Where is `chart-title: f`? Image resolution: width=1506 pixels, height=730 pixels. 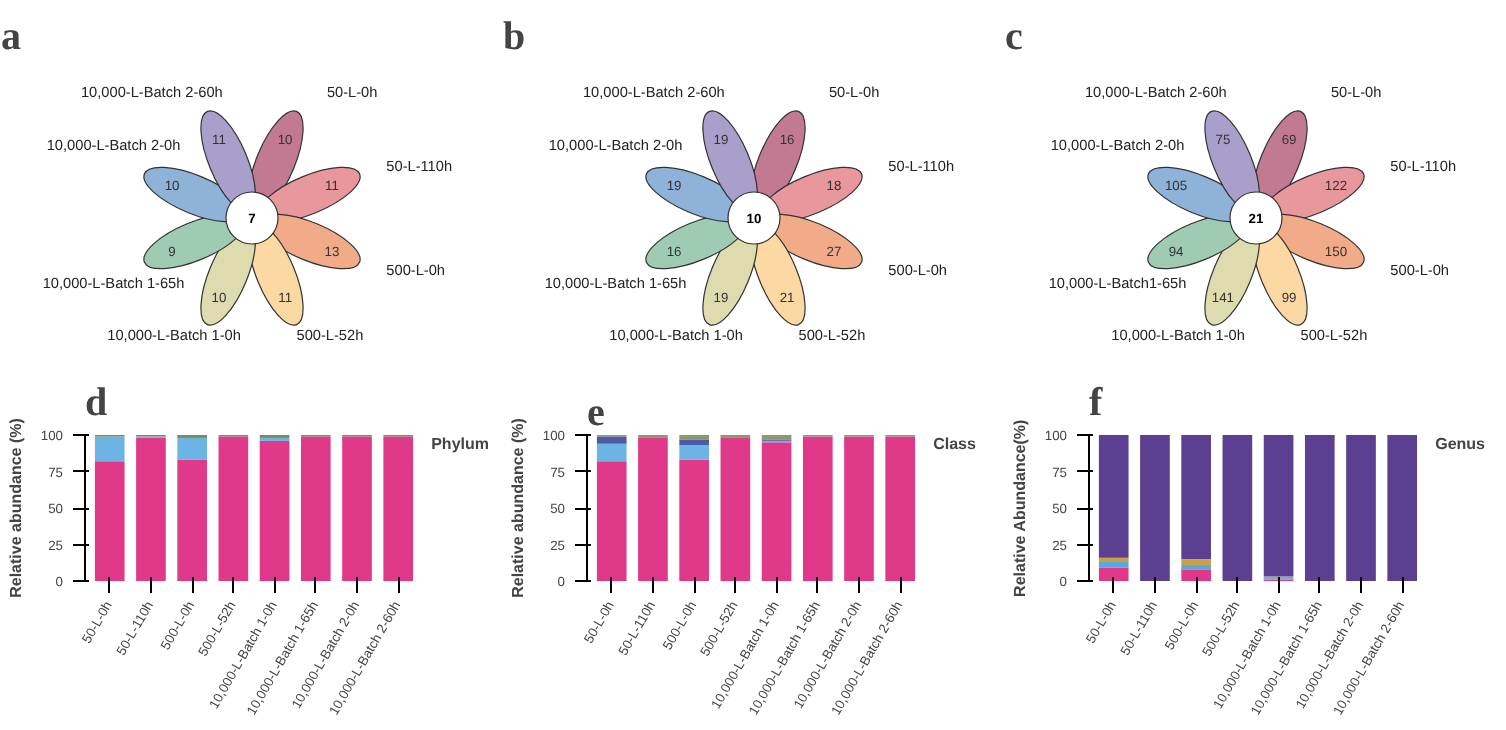
chart-title: f is located at coordinates (1096, 403).